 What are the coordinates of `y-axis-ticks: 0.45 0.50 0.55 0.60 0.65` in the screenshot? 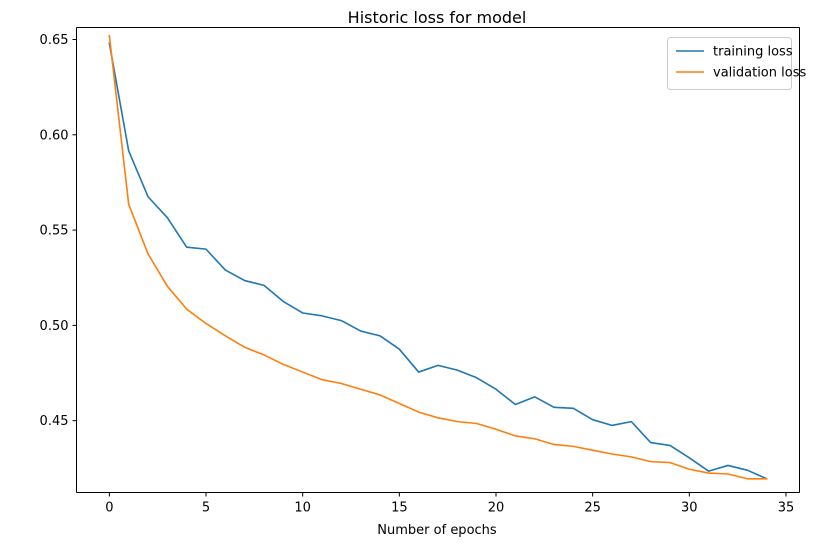 It's located at (58, 231).